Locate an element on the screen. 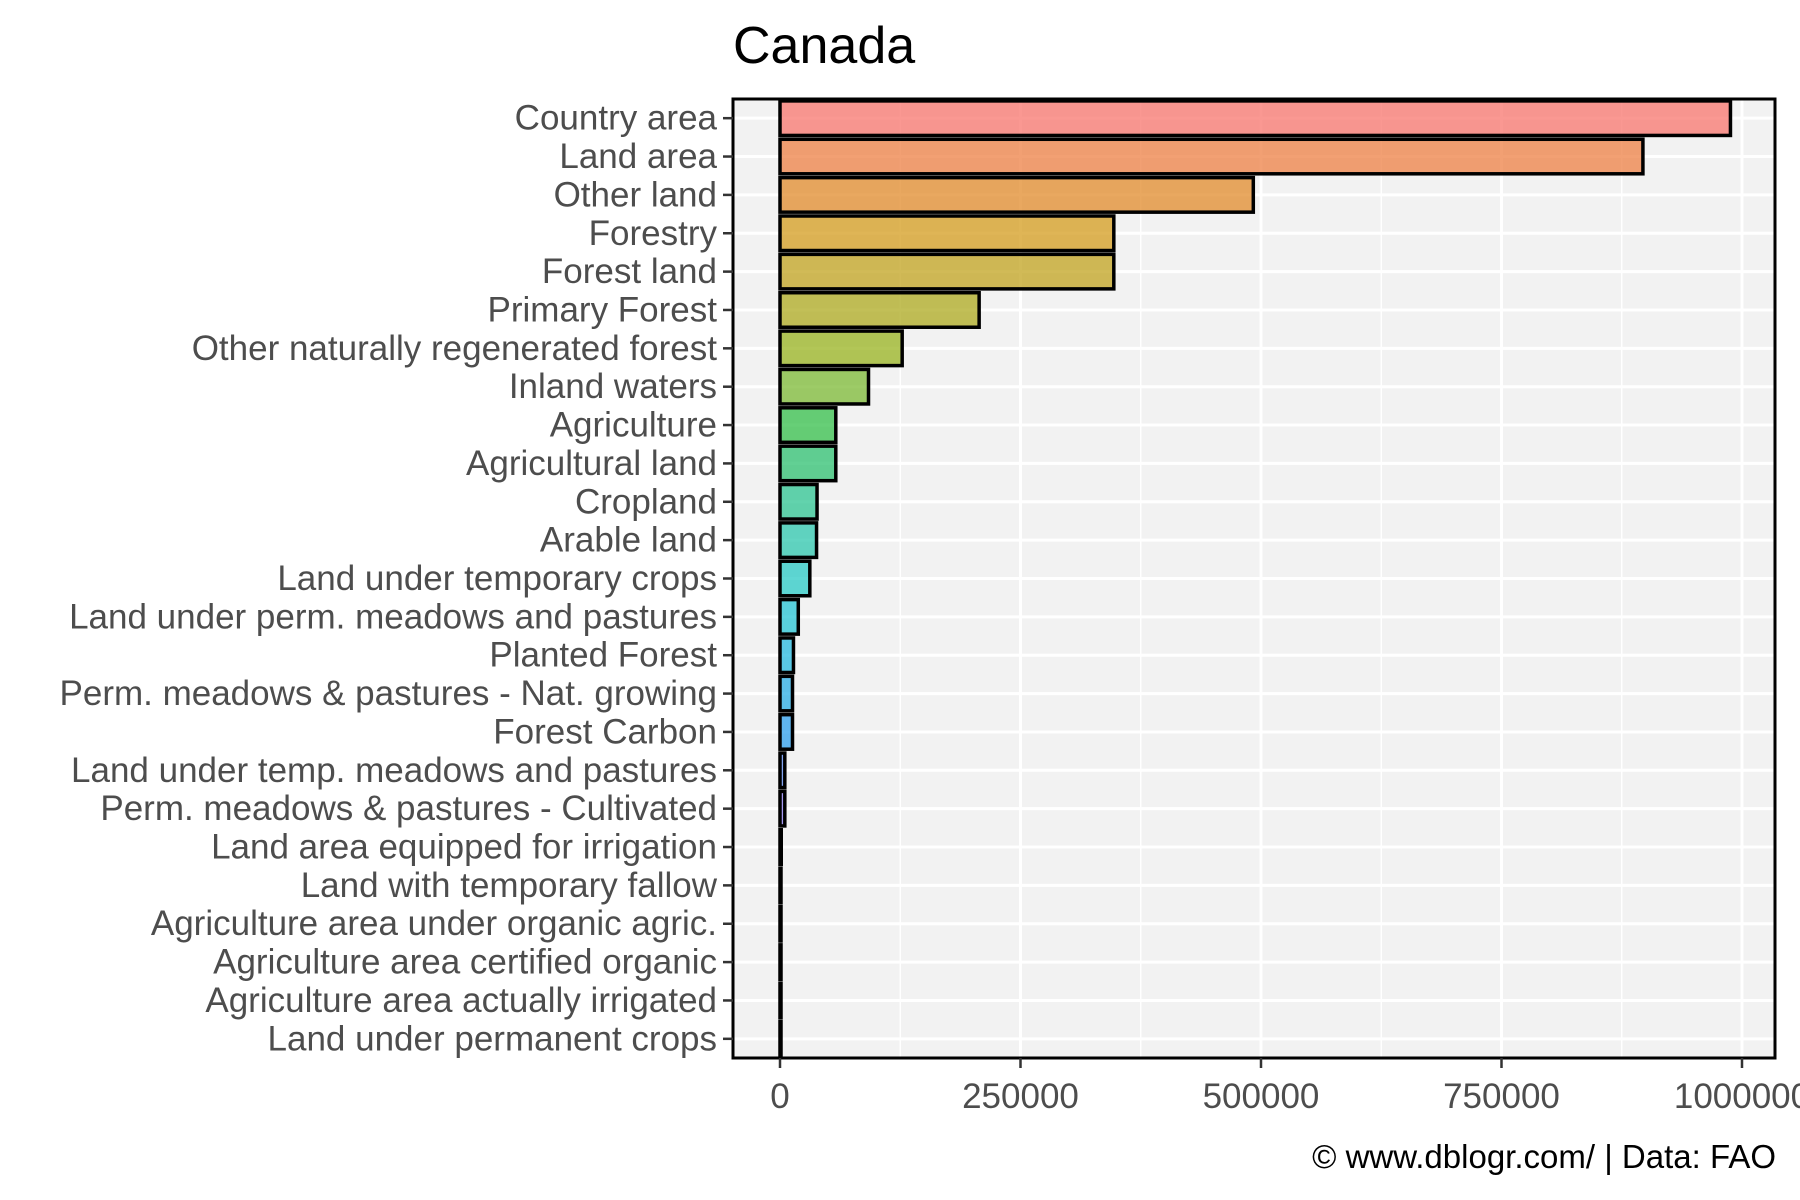 The image size is (1800, 1200). category-label: Land under perm. meadows and pastures is located at coordinates (393, 616).